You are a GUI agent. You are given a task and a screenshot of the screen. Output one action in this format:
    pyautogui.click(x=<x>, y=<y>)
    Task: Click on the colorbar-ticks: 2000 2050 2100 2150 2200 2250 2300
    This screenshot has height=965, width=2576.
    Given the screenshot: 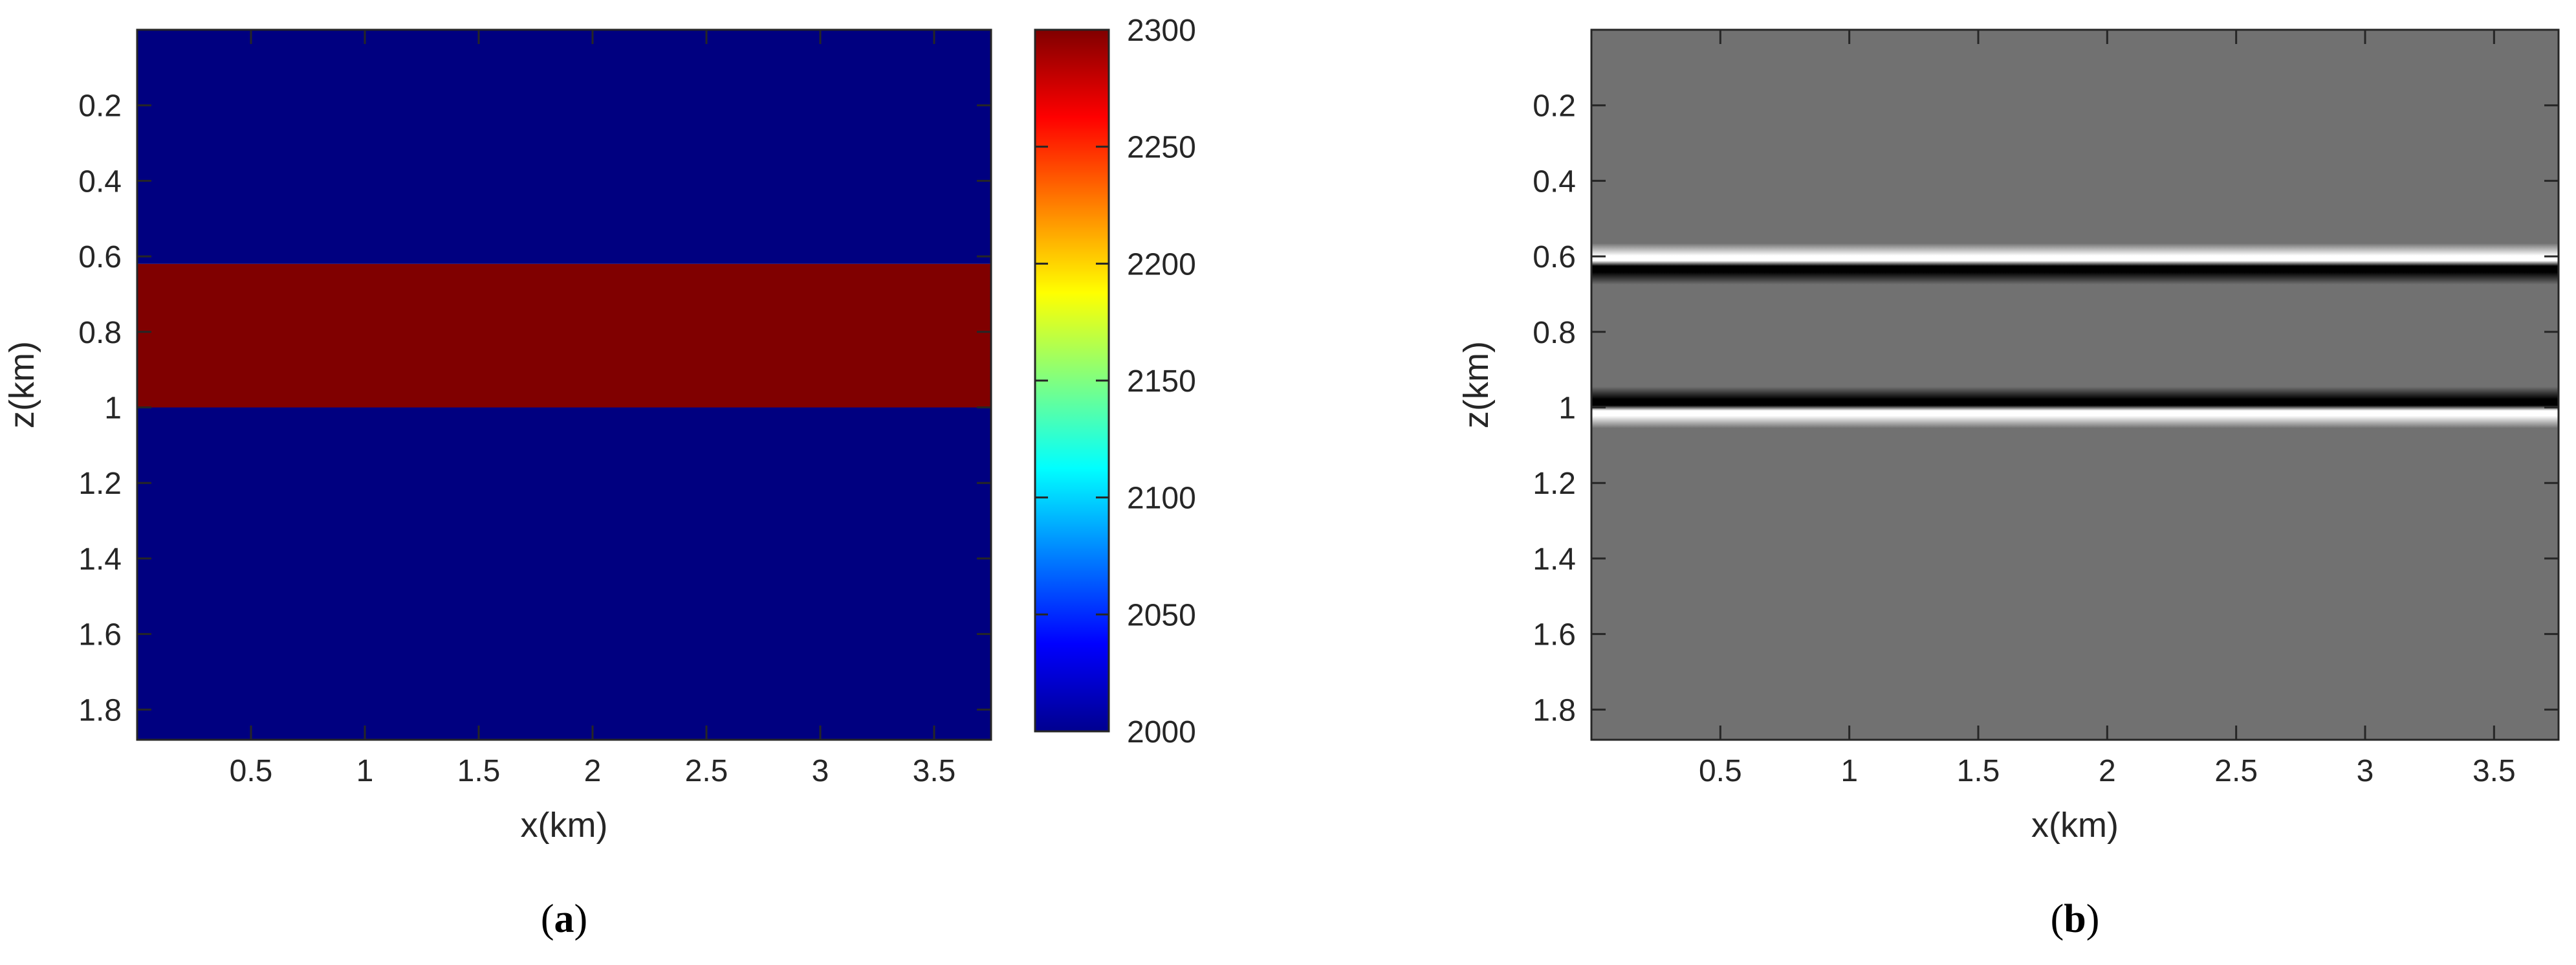 What is the action you would take?
    pyautogui.click(x=1115, y=381)
    